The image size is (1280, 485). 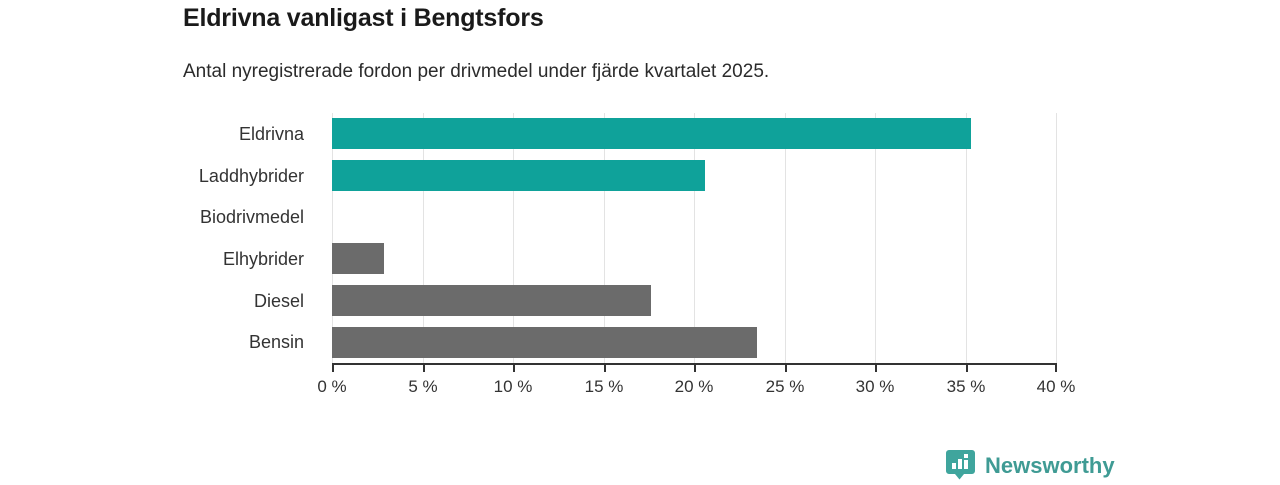 I want to click on tick-label-20-pct: 20 %, so click(x=694, y=386).